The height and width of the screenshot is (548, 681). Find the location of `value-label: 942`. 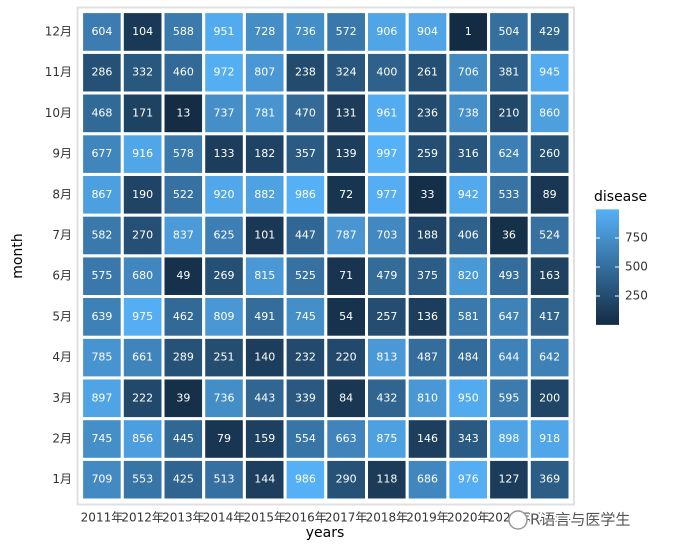

value-label: 942 is located at coordinates (468, 194).